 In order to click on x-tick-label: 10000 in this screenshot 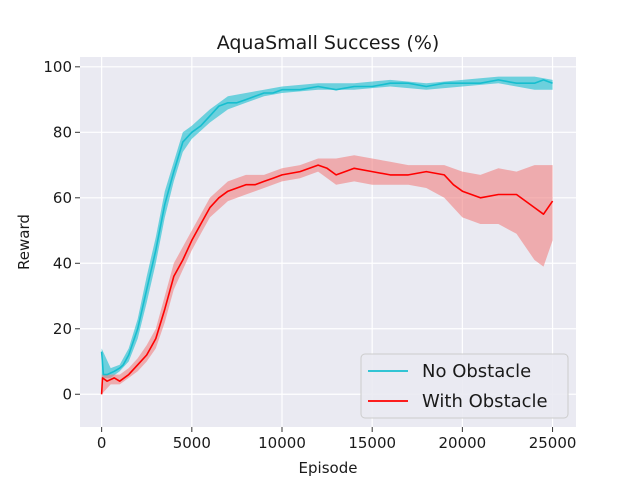, I will do `click(282, 443)`.